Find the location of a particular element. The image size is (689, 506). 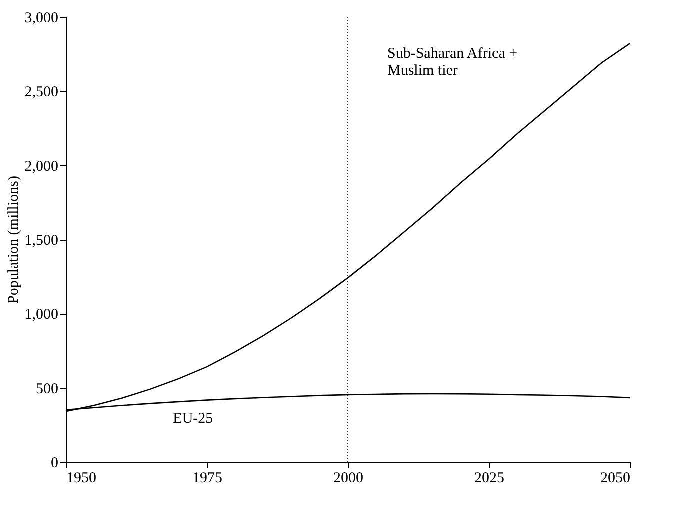

y-tick-label: 3,000 is located at coordinates (41, 18).